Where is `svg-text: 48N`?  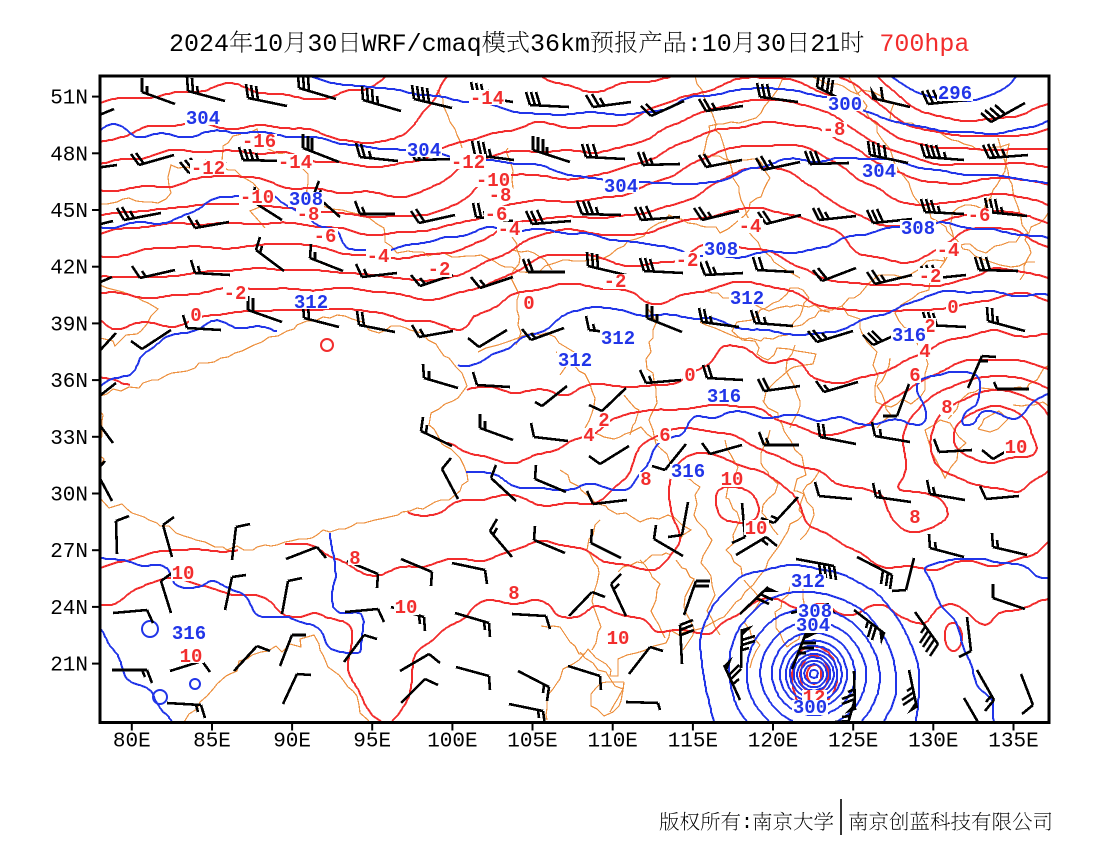 svg-text: 48N is located at coordinates (69, 155).